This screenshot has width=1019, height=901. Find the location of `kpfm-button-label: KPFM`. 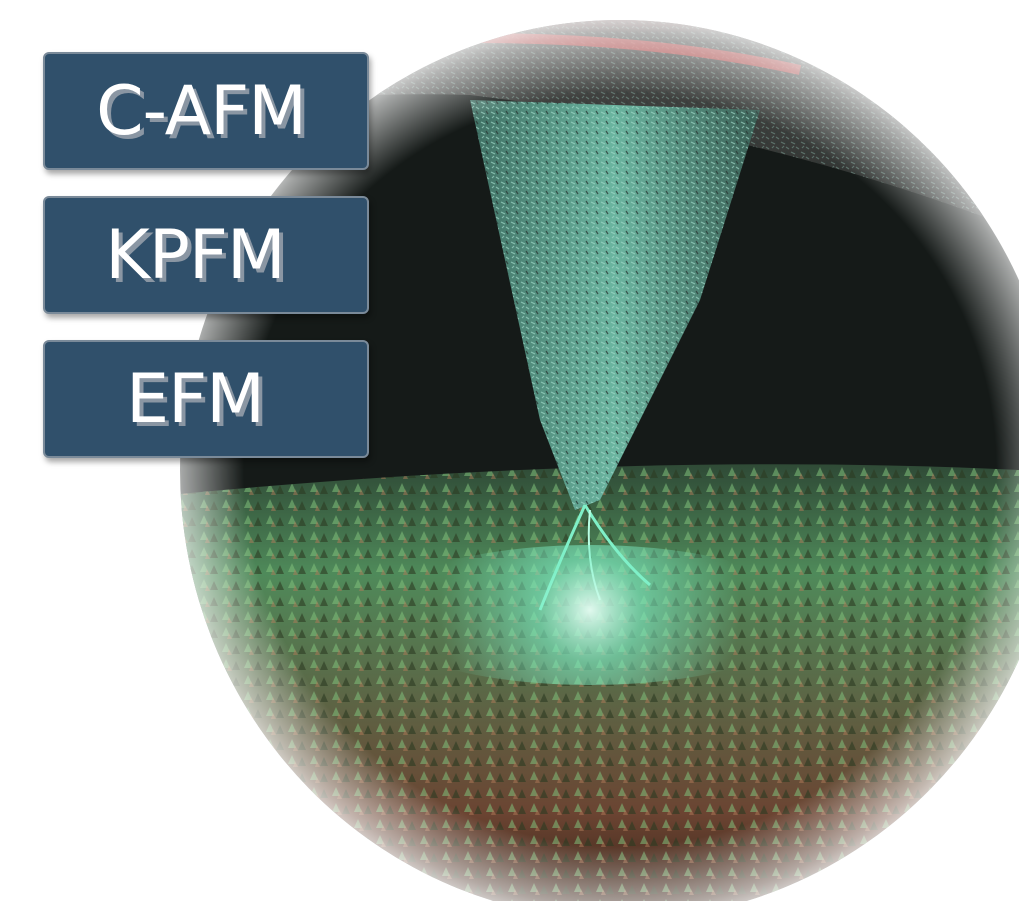

kpfm-button-label: KPFM is located at coordinates (195, 255).